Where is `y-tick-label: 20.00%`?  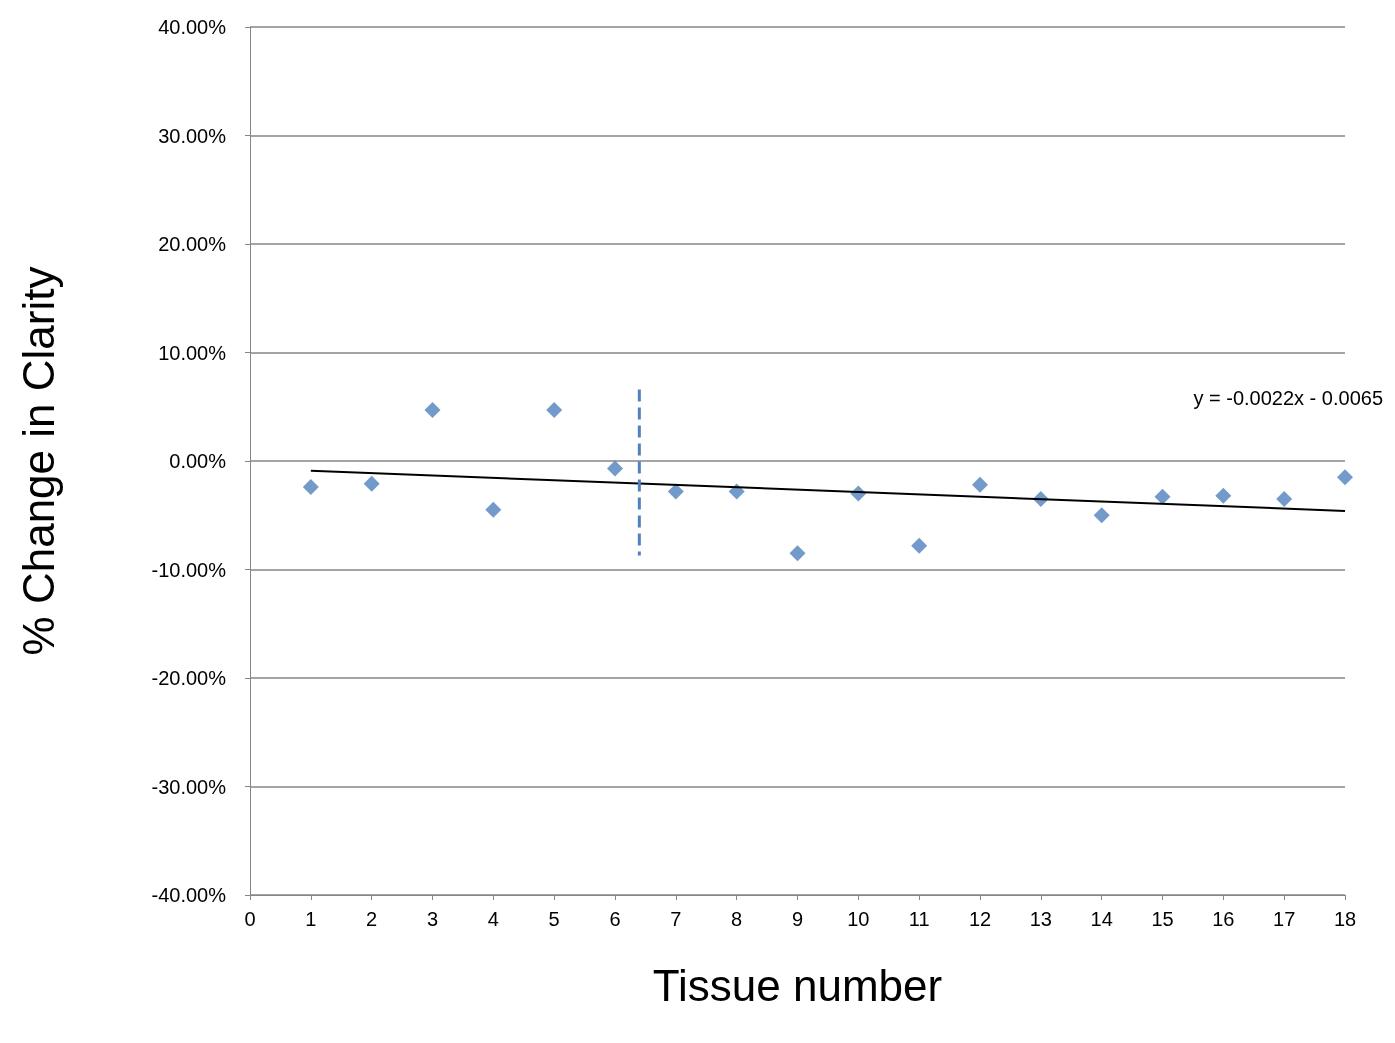
y-tick-label: 20.00% is located at coordinates (192, 244).